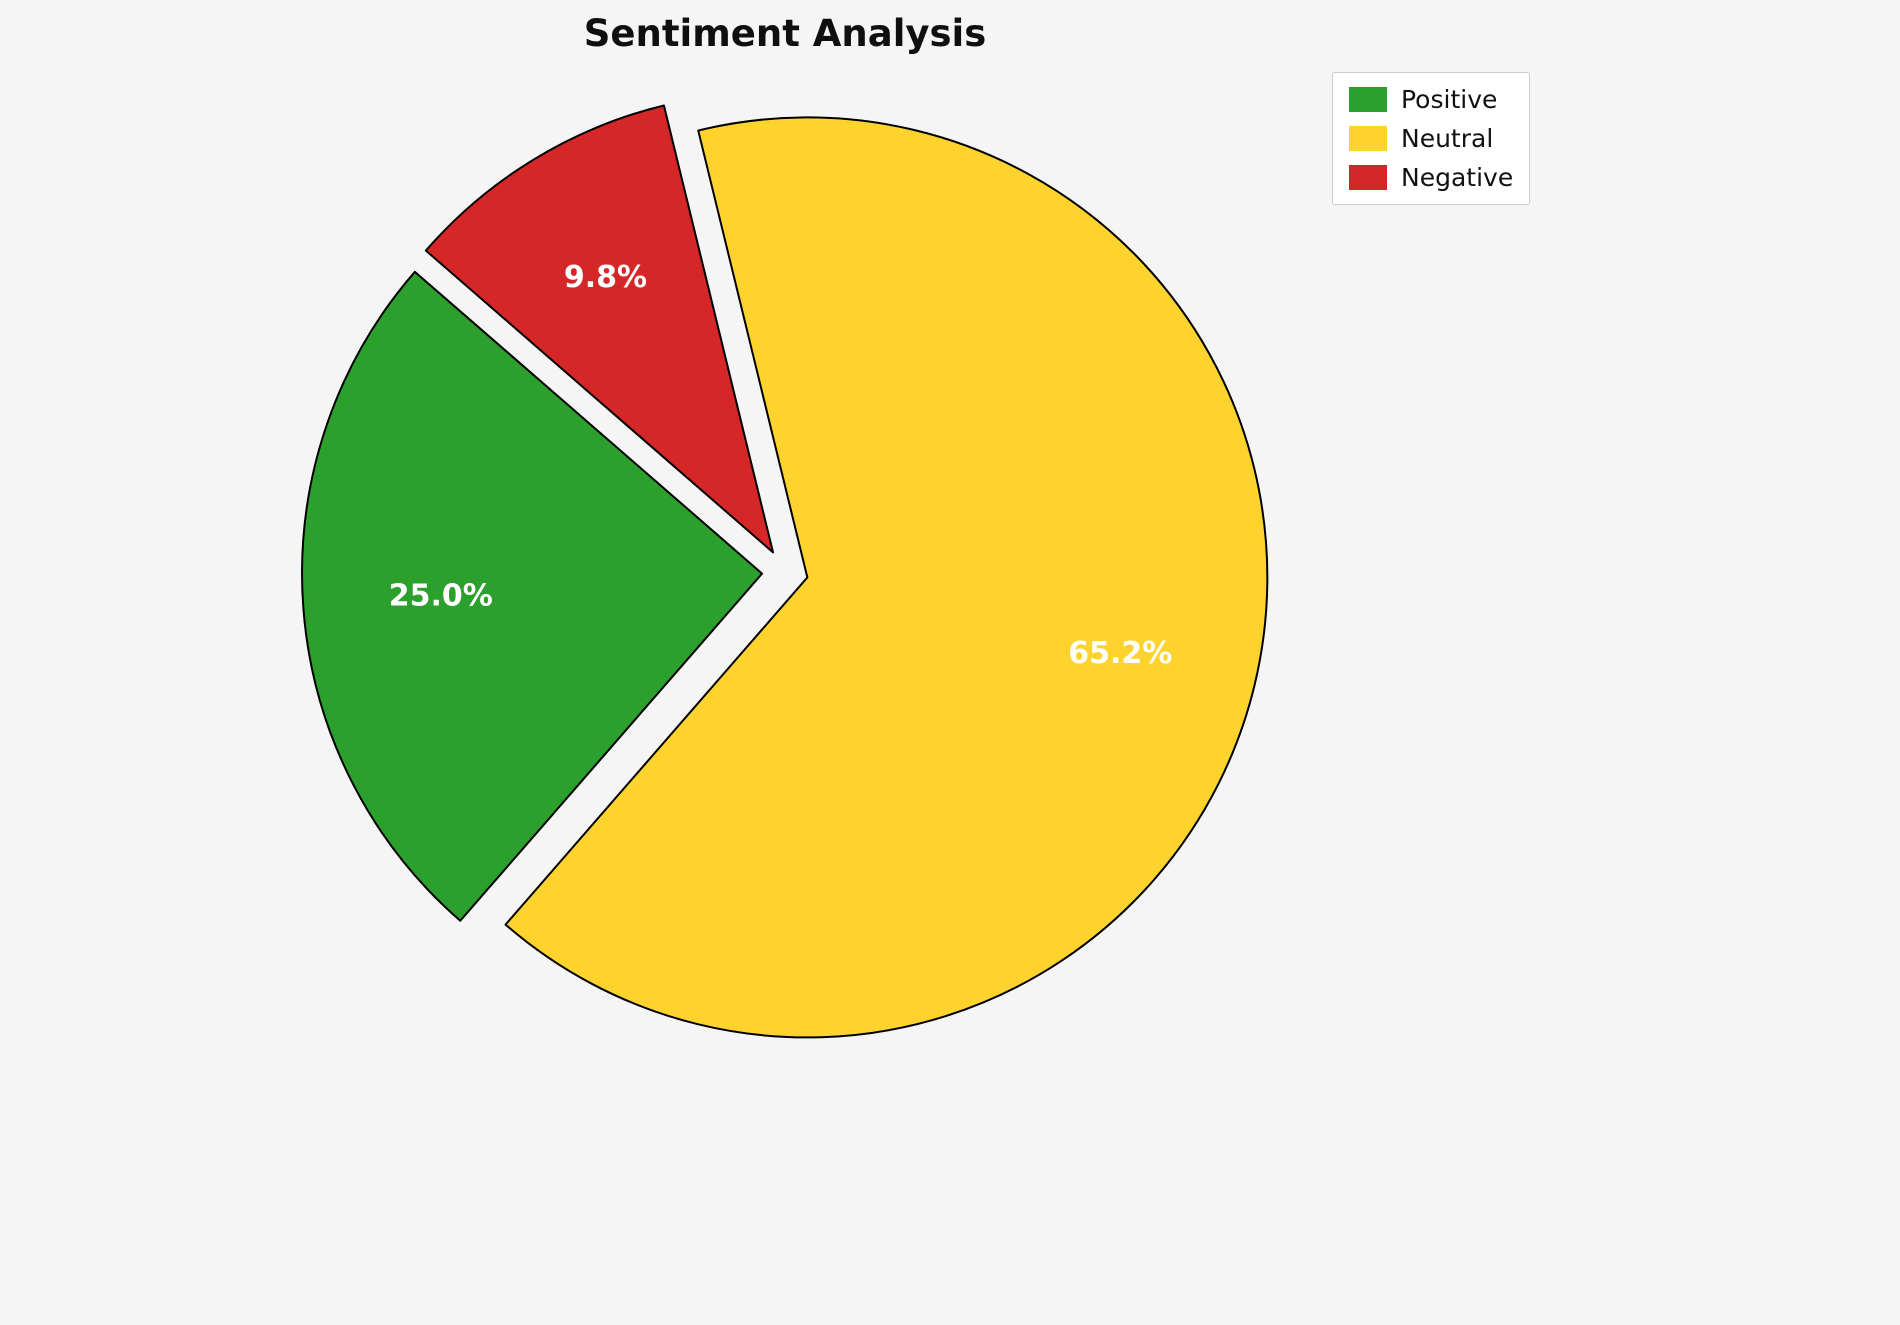 The height and width of the screenshot is (1325, 1900). What do you see at coordinates (441, 596) in the screenshot?
I see `pct-label-positive: 25.0%` at bounding box center [441, 596].